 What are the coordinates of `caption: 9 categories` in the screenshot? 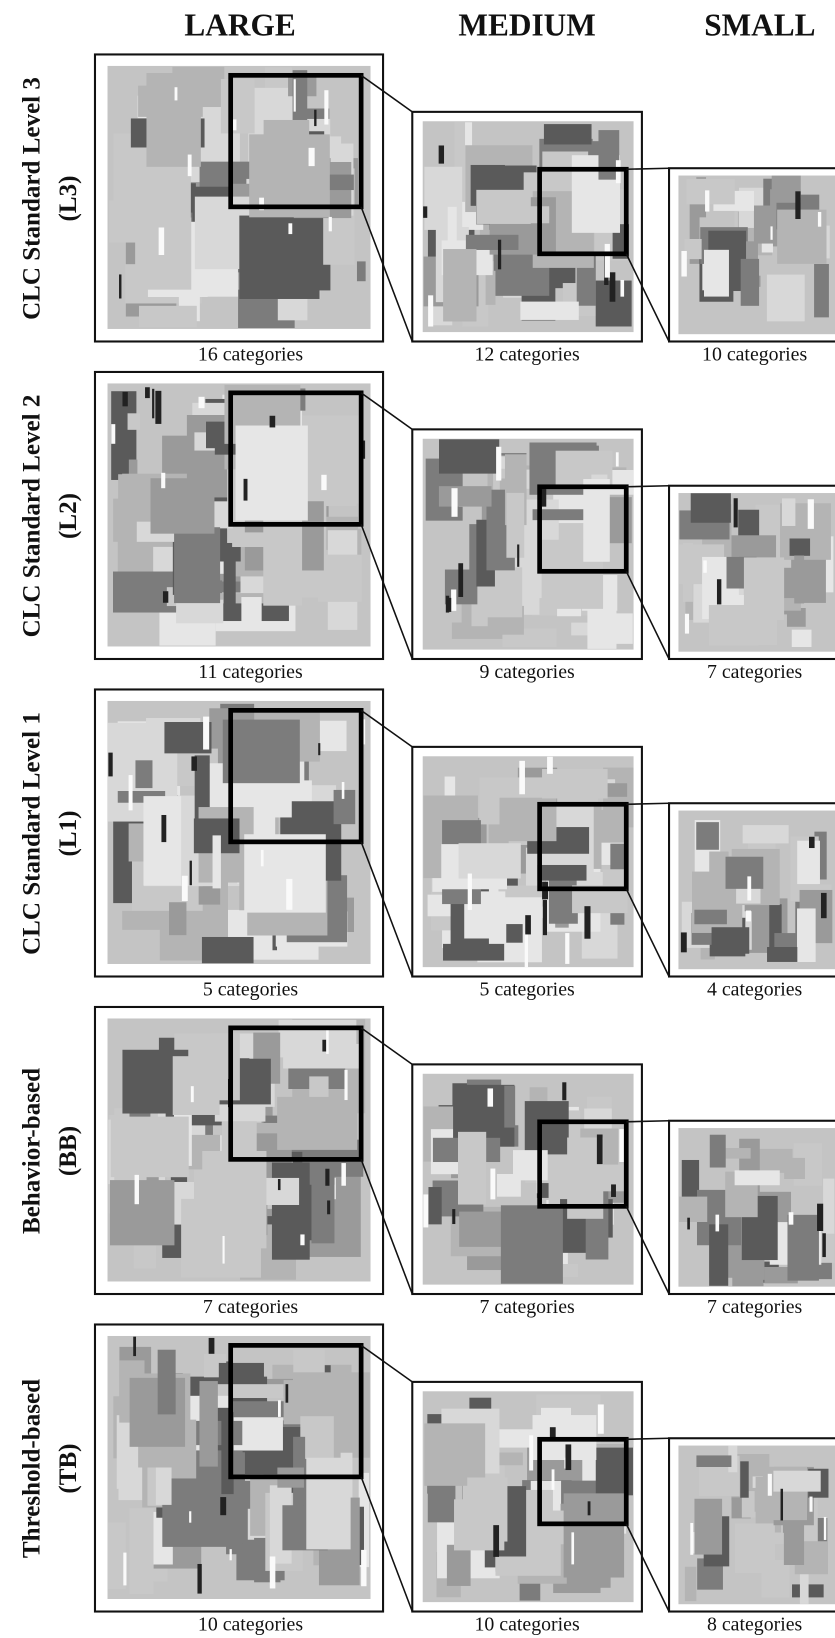 It's located at (526, 672).